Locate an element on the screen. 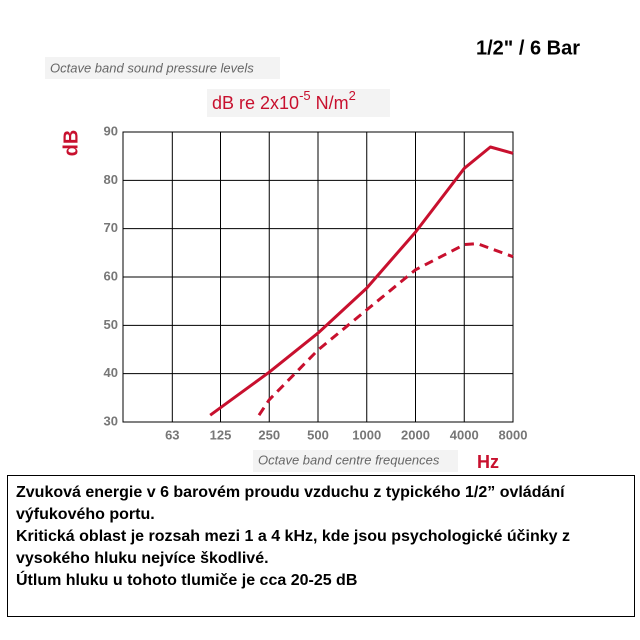 The height and width of the screenshot is (640, 640). y-tick-label: 50 is located at coordinates (111, 324).